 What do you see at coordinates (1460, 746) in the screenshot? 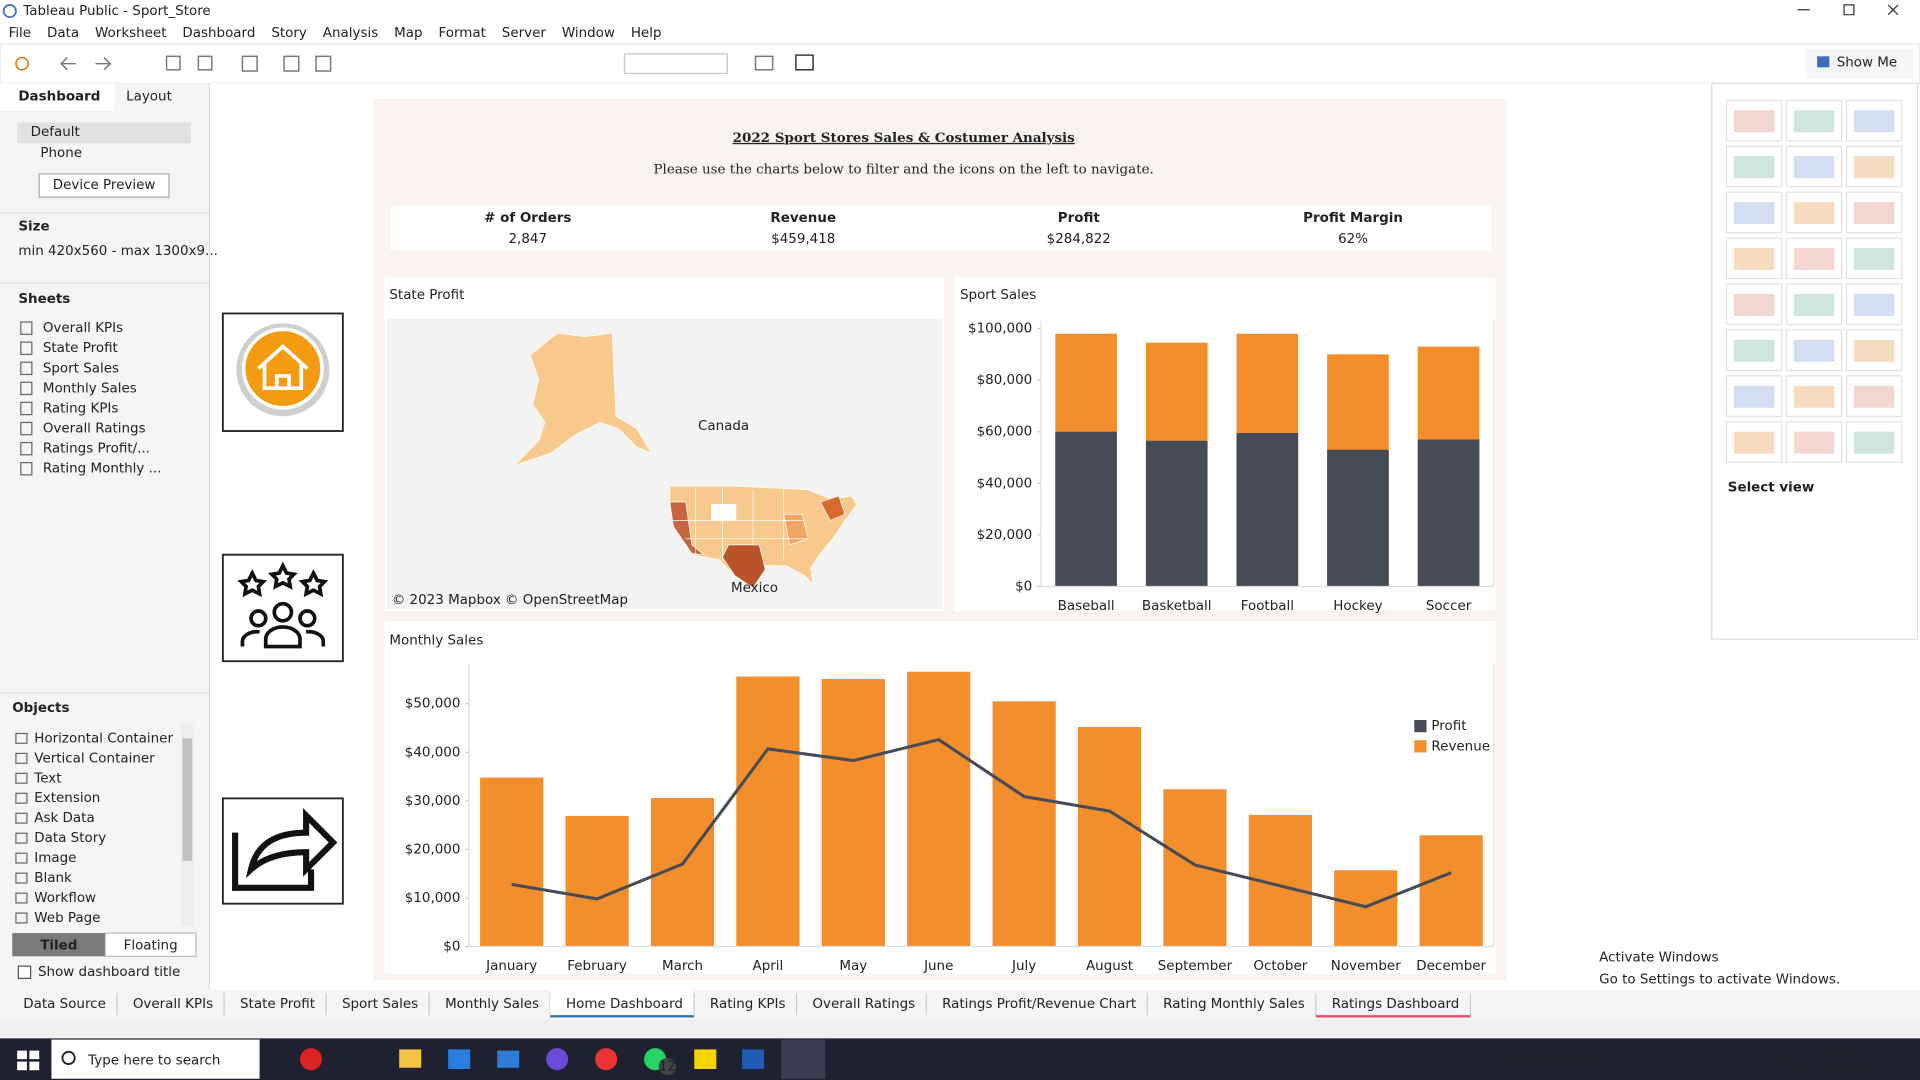
I see `legend-label: Revenue` at bounding box center [1460, 746].